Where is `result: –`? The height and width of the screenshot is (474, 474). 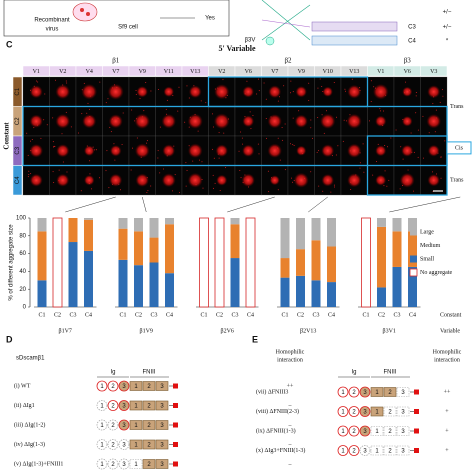
result: – is located at coordinates (290, 464).